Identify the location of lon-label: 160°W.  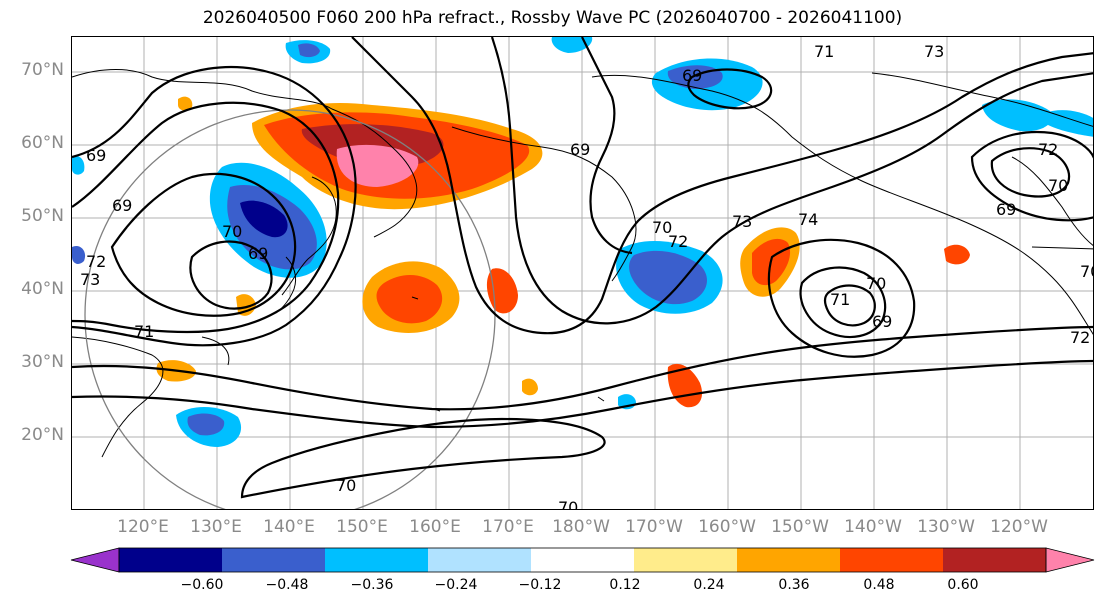
(727, 527).